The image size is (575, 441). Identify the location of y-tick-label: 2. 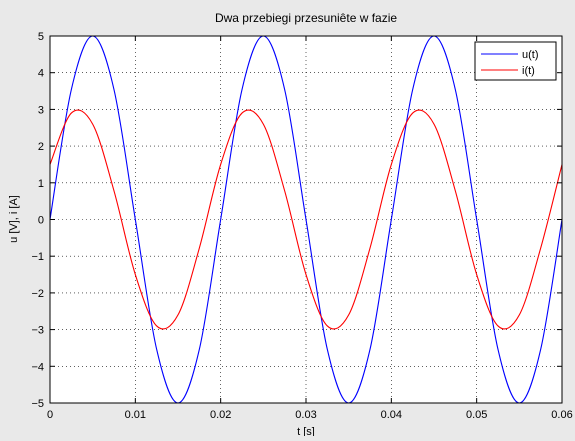
(41, 147).